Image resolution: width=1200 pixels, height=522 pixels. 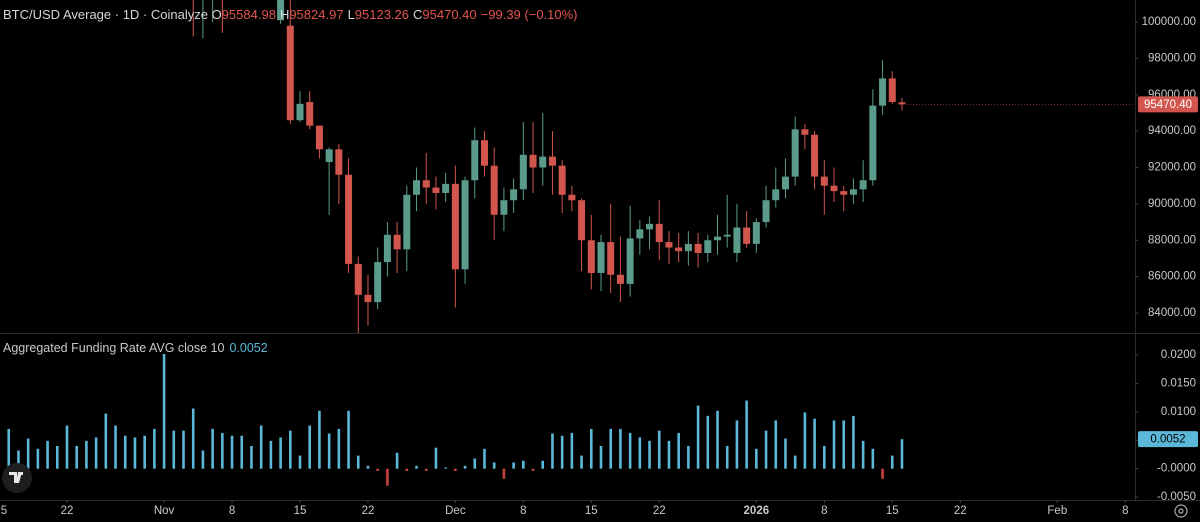 I want to click on y-tick-label: 0.0150, so click(x=1178, y=384).